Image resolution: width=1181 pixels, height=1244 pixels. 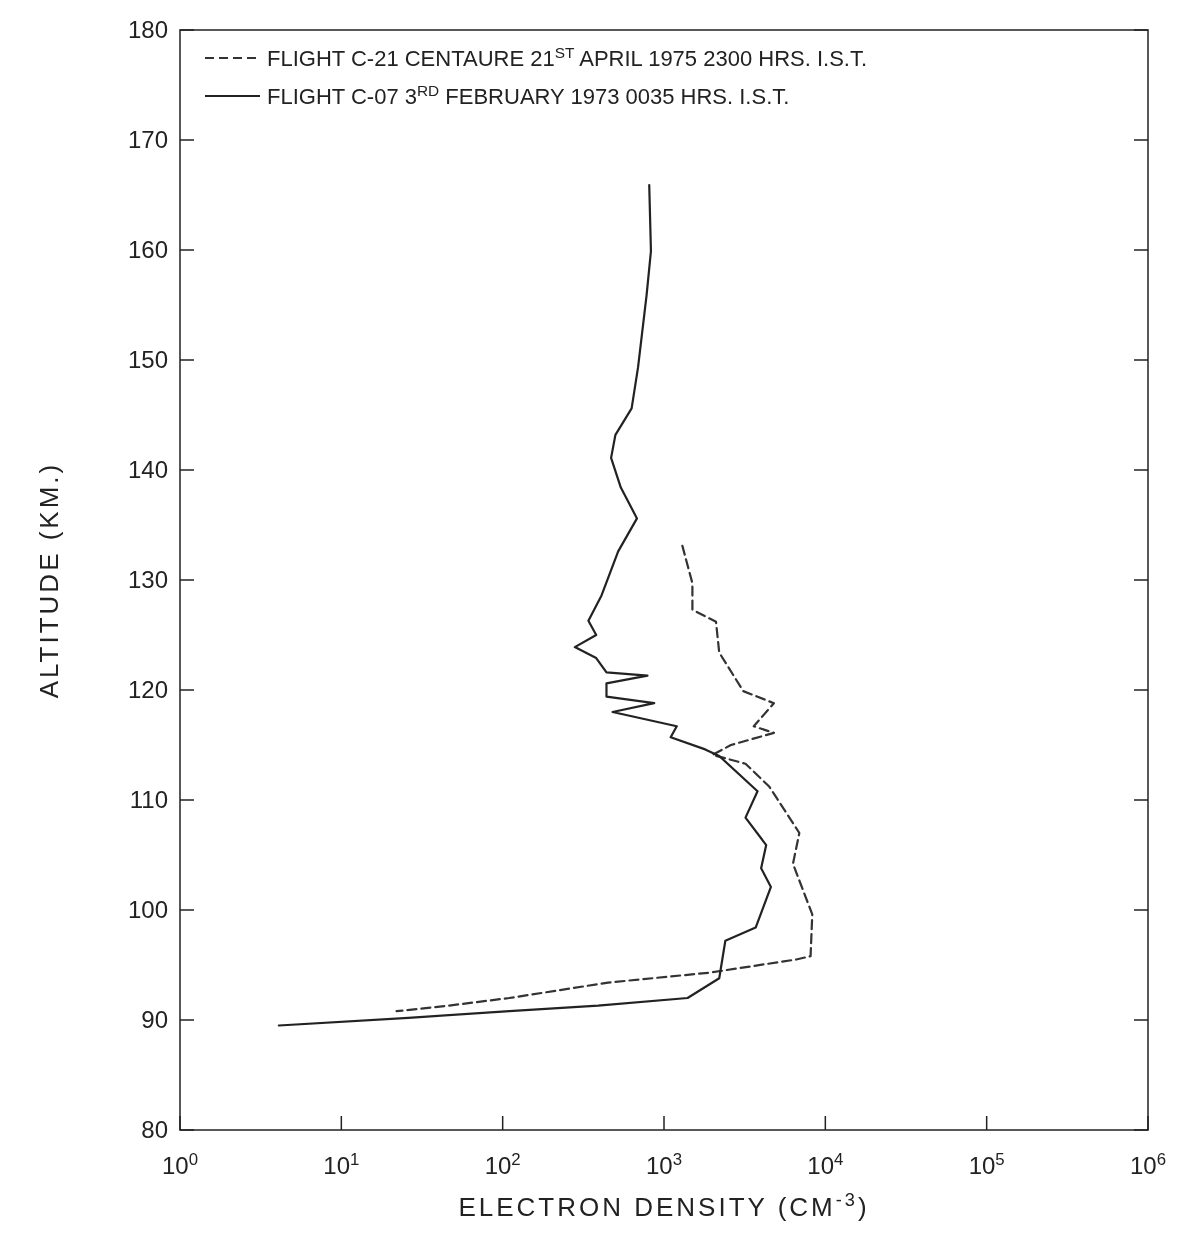 What do you see at coordinates (147, 360) in the screenshot?
I see `y-tick-label: 150` at bounding box center [147, 360].